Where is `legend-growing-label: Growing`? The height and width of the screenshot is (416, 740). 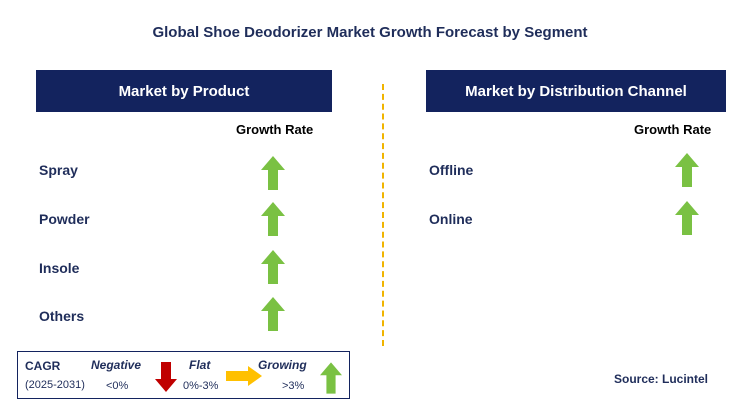
legend-growing-label: Growing is located at coordinates (282, 365).